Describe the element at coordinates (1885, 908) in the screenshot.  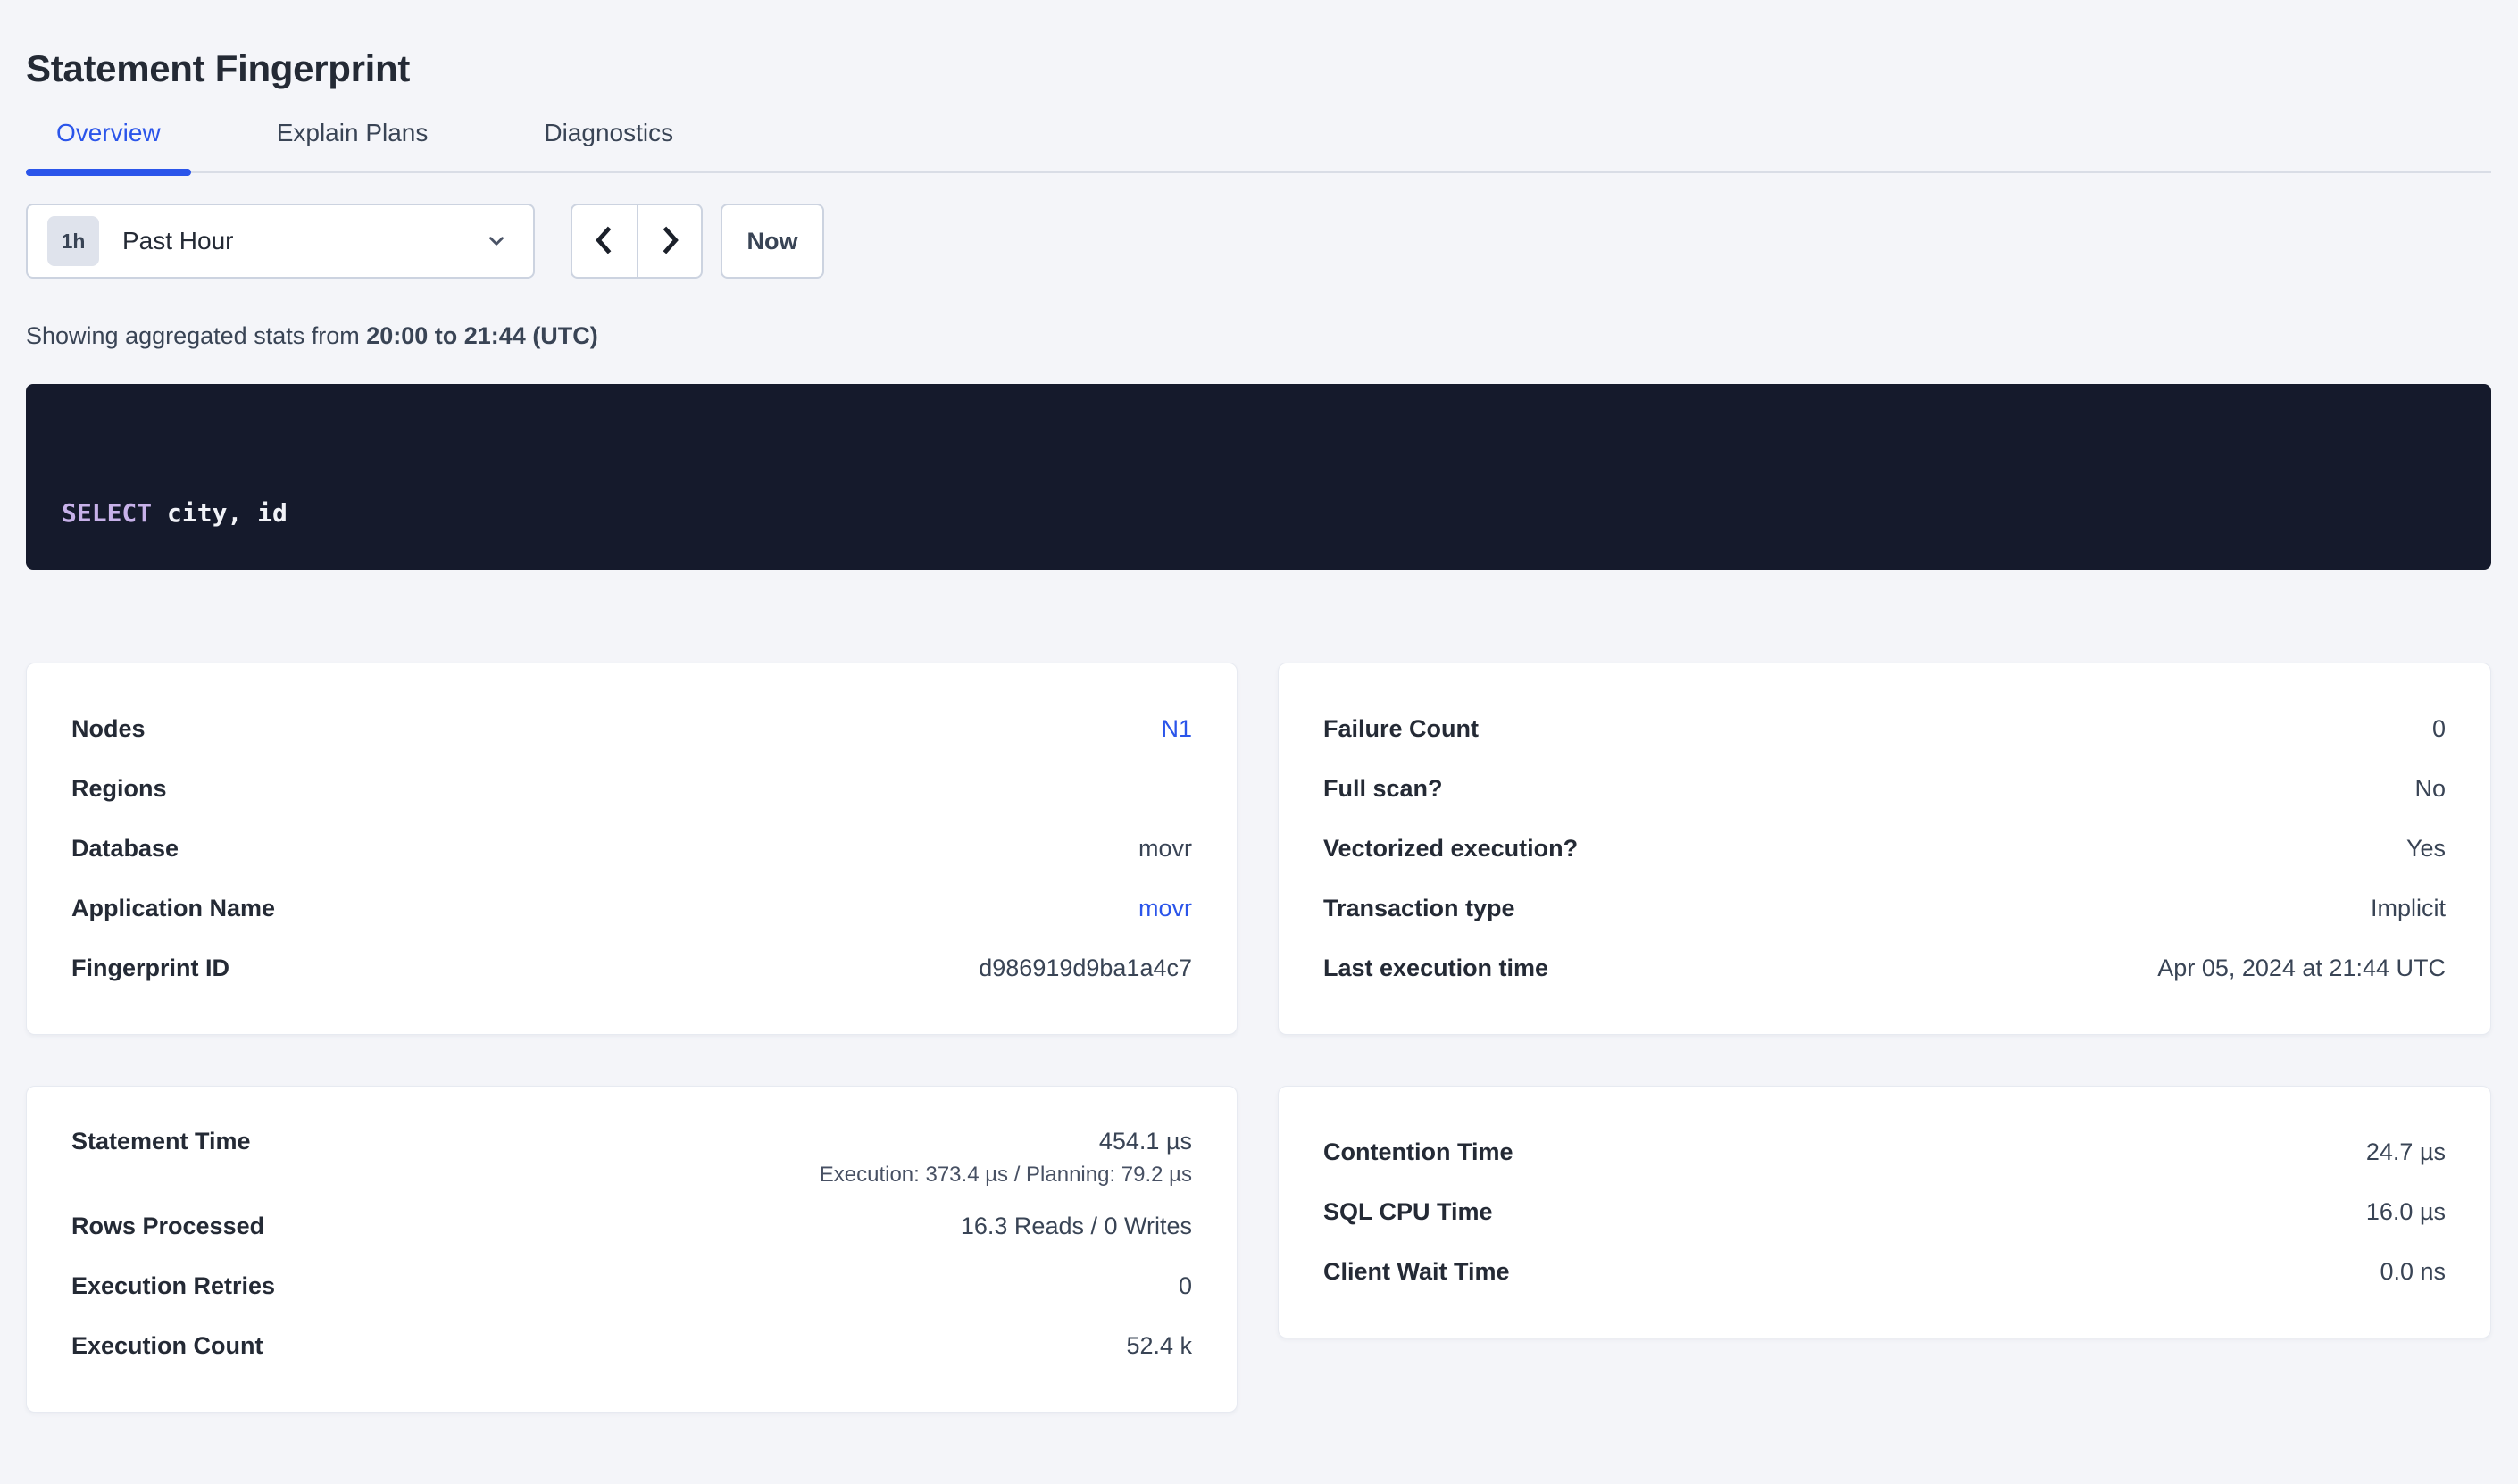
I see `attr-row-transaction-type: Transaction type Implicit` at that location.